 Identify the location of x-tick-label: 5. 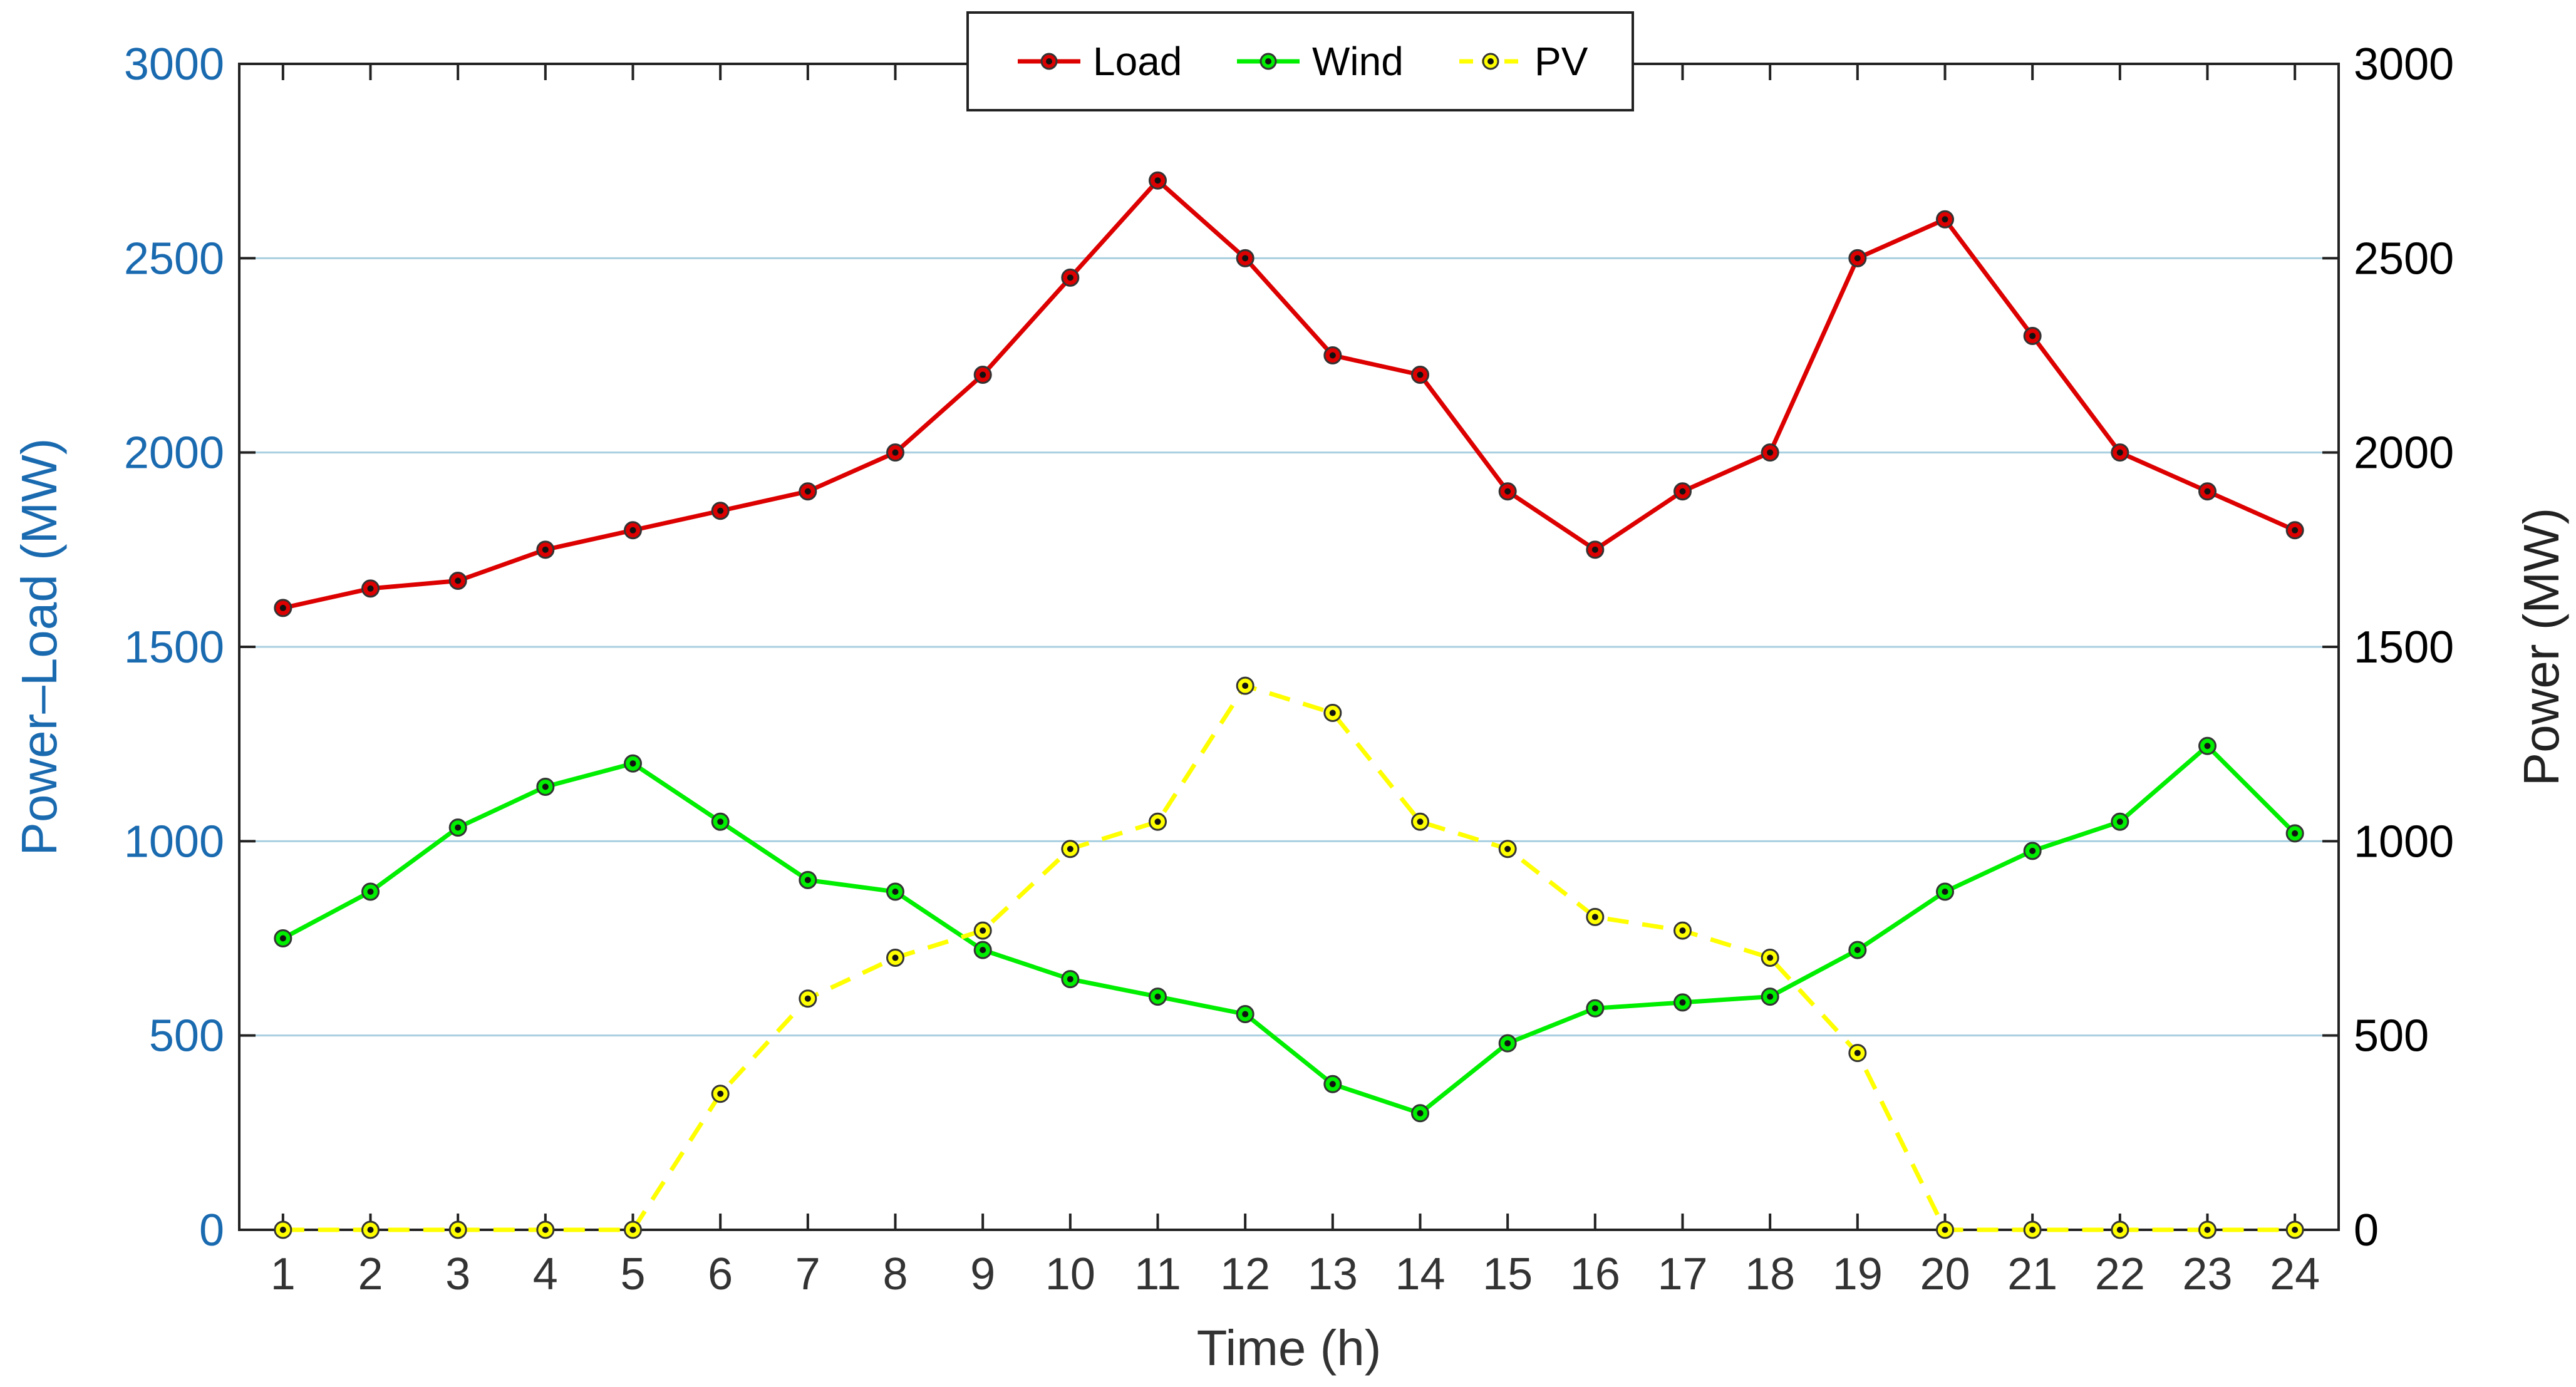
(632, 1274).